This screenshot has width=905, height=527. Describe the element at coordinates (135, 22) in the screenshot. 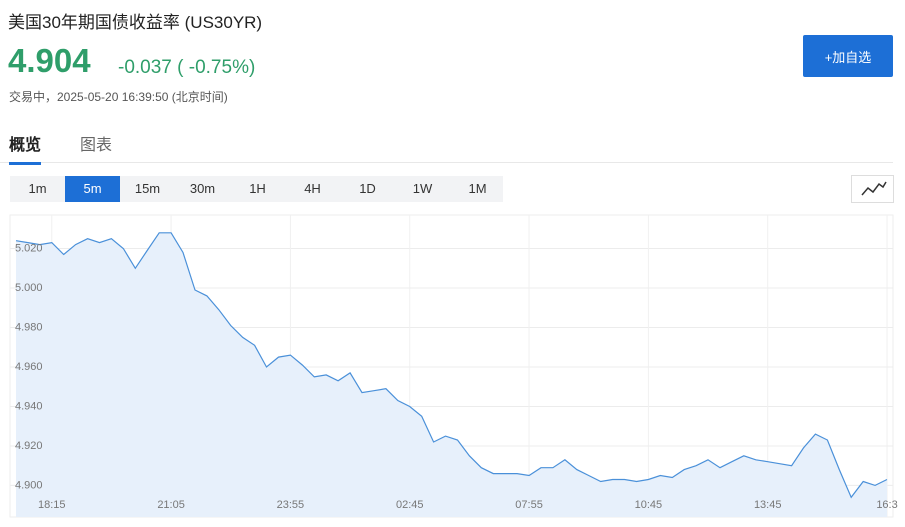

I see `title: 美国30年期国债收益率 (US30YR)` at that location.